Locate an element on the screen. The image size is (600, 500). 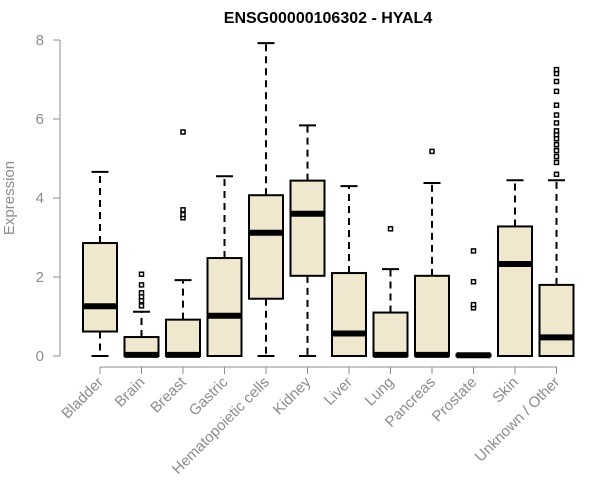
x-tick-label: Kidney is located at coordinates (292, 395).